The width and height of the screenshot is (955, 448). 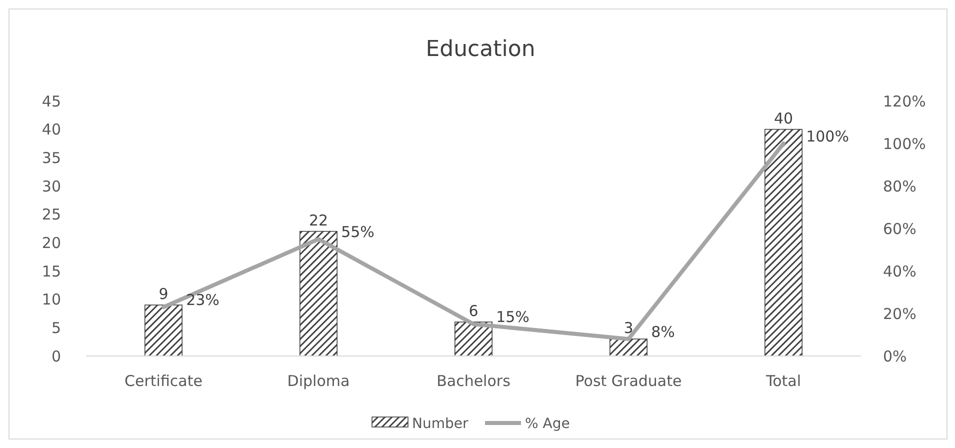 I want to click on data-label: 40, so click(x=784, y=118).